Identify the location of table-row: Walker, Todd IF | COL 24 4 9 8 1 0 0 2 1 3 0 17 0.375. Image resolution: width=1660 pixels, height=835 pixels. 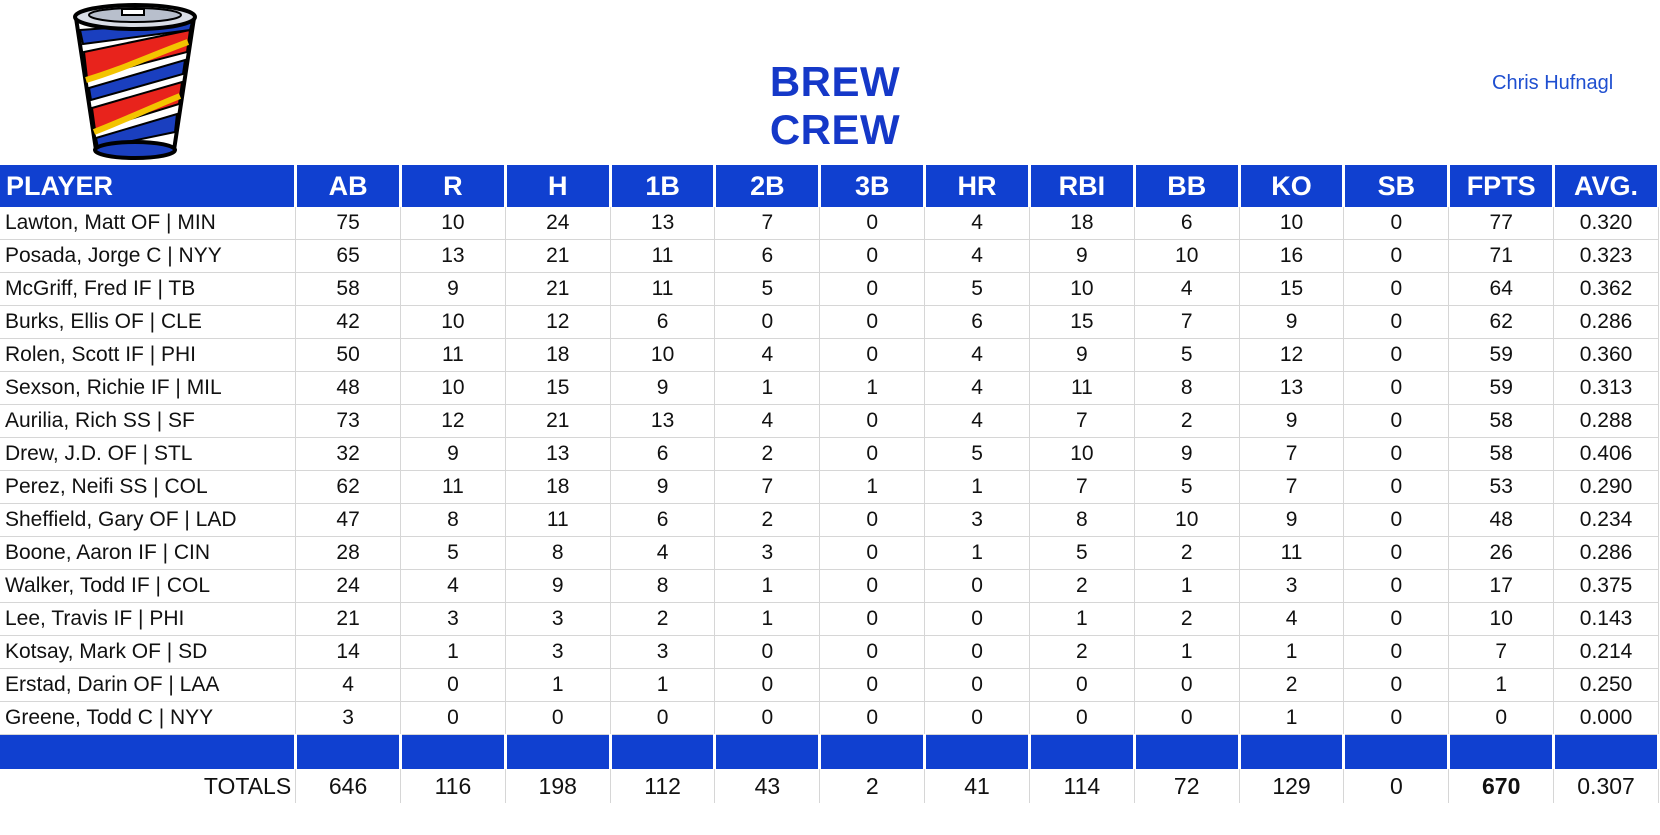
(829, 586).